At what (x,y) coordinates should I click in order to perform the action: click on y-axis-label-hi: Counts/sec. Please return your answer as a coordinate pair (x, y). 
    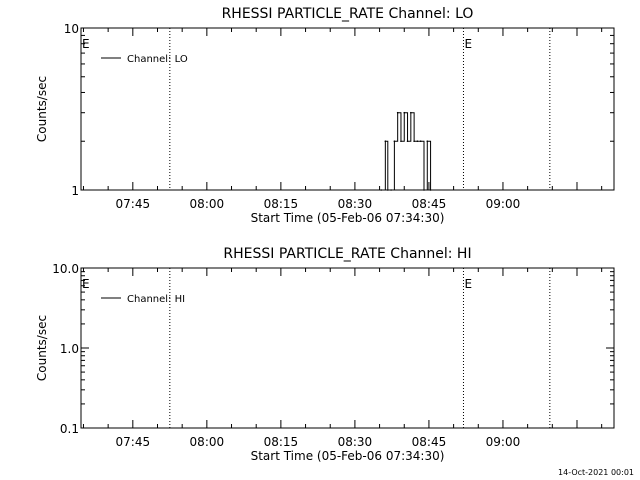
    Looking at the image, I should click on (42, 348).